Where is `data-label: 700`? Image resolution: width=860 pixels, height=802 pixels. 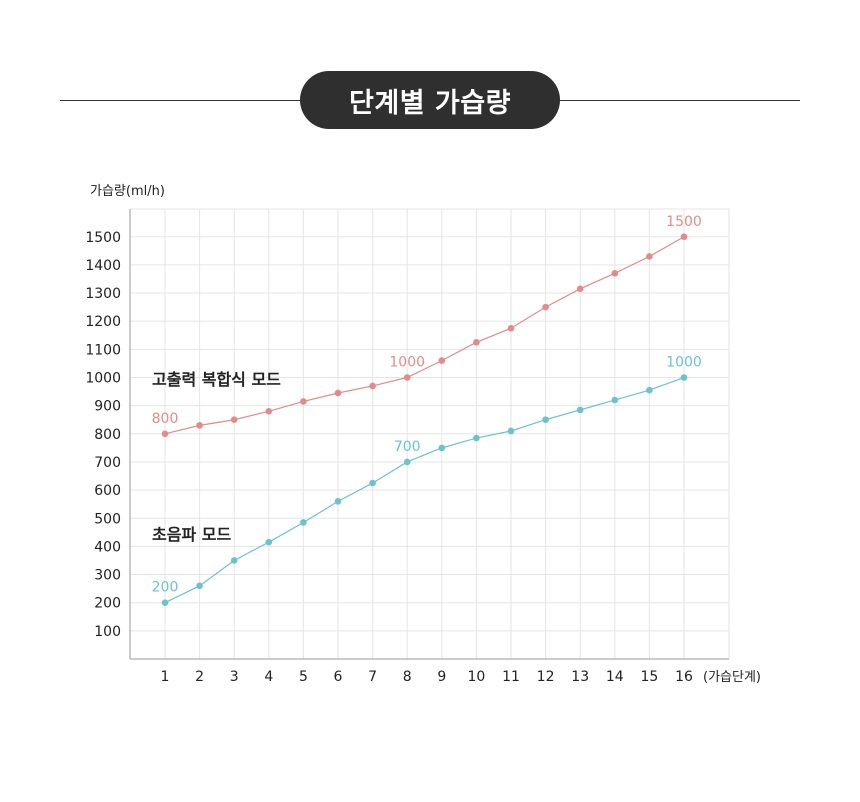 data-label: 700 is located at coordinates (407, 447).